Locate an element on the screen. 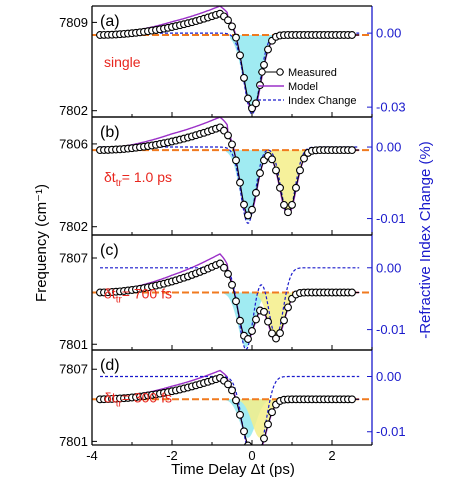 The image size is (453, 480). legend-measured-marker is located at coordinates (280, 72).